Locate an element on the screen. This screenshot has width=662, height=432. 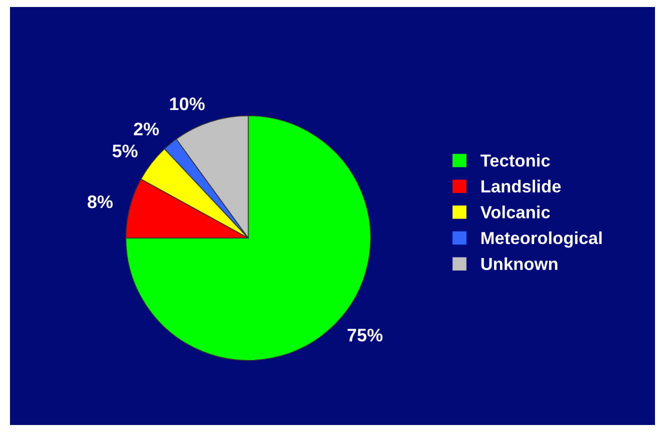
data-label: 2% is located at coordinates (146, 129).